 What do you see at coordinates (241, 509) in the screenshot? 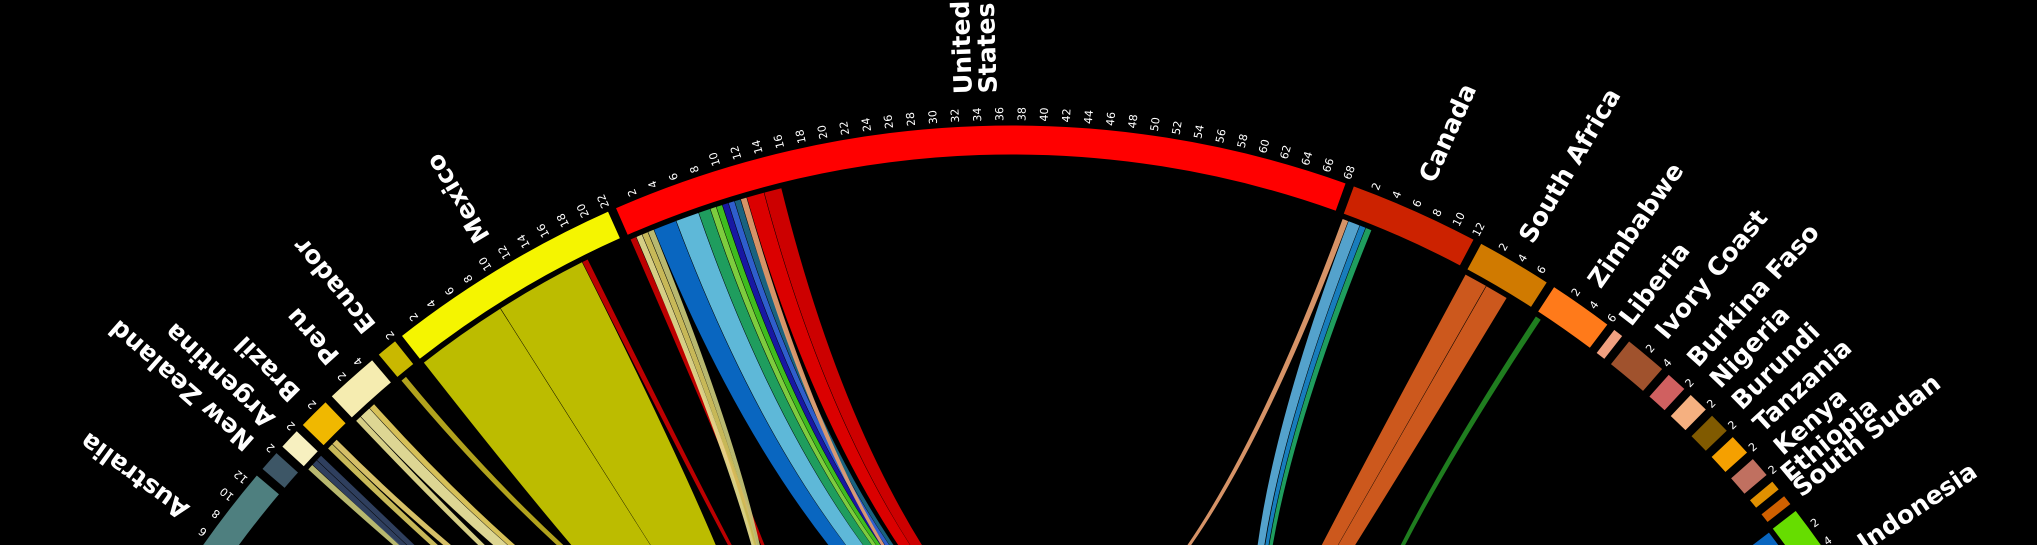
I see `arc-australia` at bounding box center [241, 509].